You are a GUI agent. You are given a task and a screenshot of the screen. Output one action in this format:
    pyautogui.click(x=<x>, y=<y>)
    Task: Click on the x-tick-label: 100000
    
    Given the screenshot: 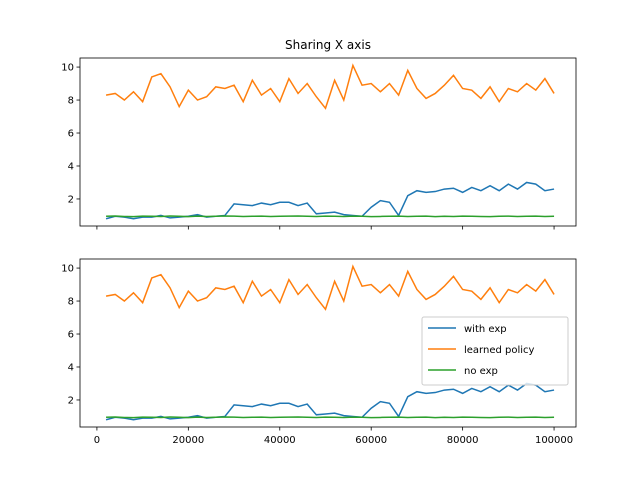 What is the action you would take?
    pyautogui.click(x=554, y=440)
    